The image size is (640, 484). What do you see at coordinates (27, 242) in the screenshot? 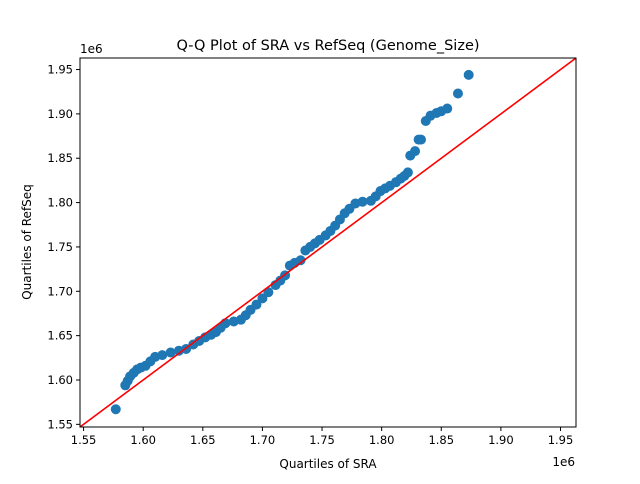
I see `y-axis-label: Quartiles of RefSeq` at bounding box center [27, 242].